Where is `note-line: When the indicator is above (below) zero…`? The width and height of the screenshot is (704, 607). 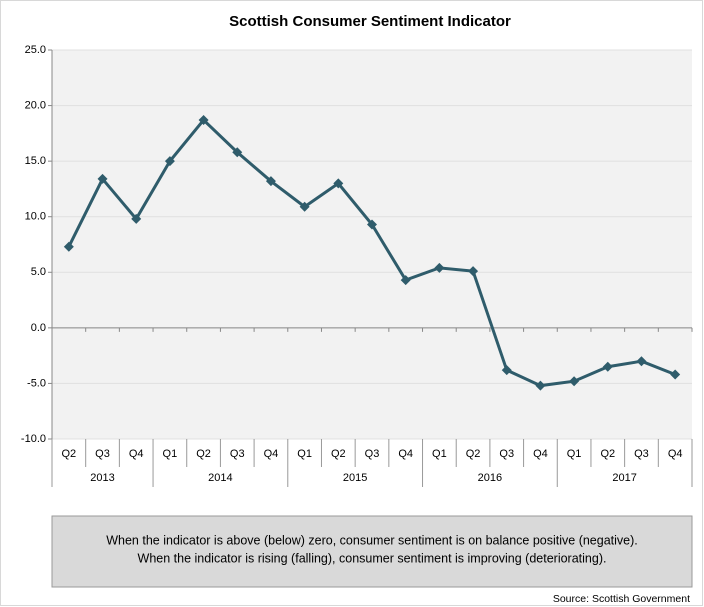
note-line: When the indicator is above (below) zero… is located at coordinates (372, 540).